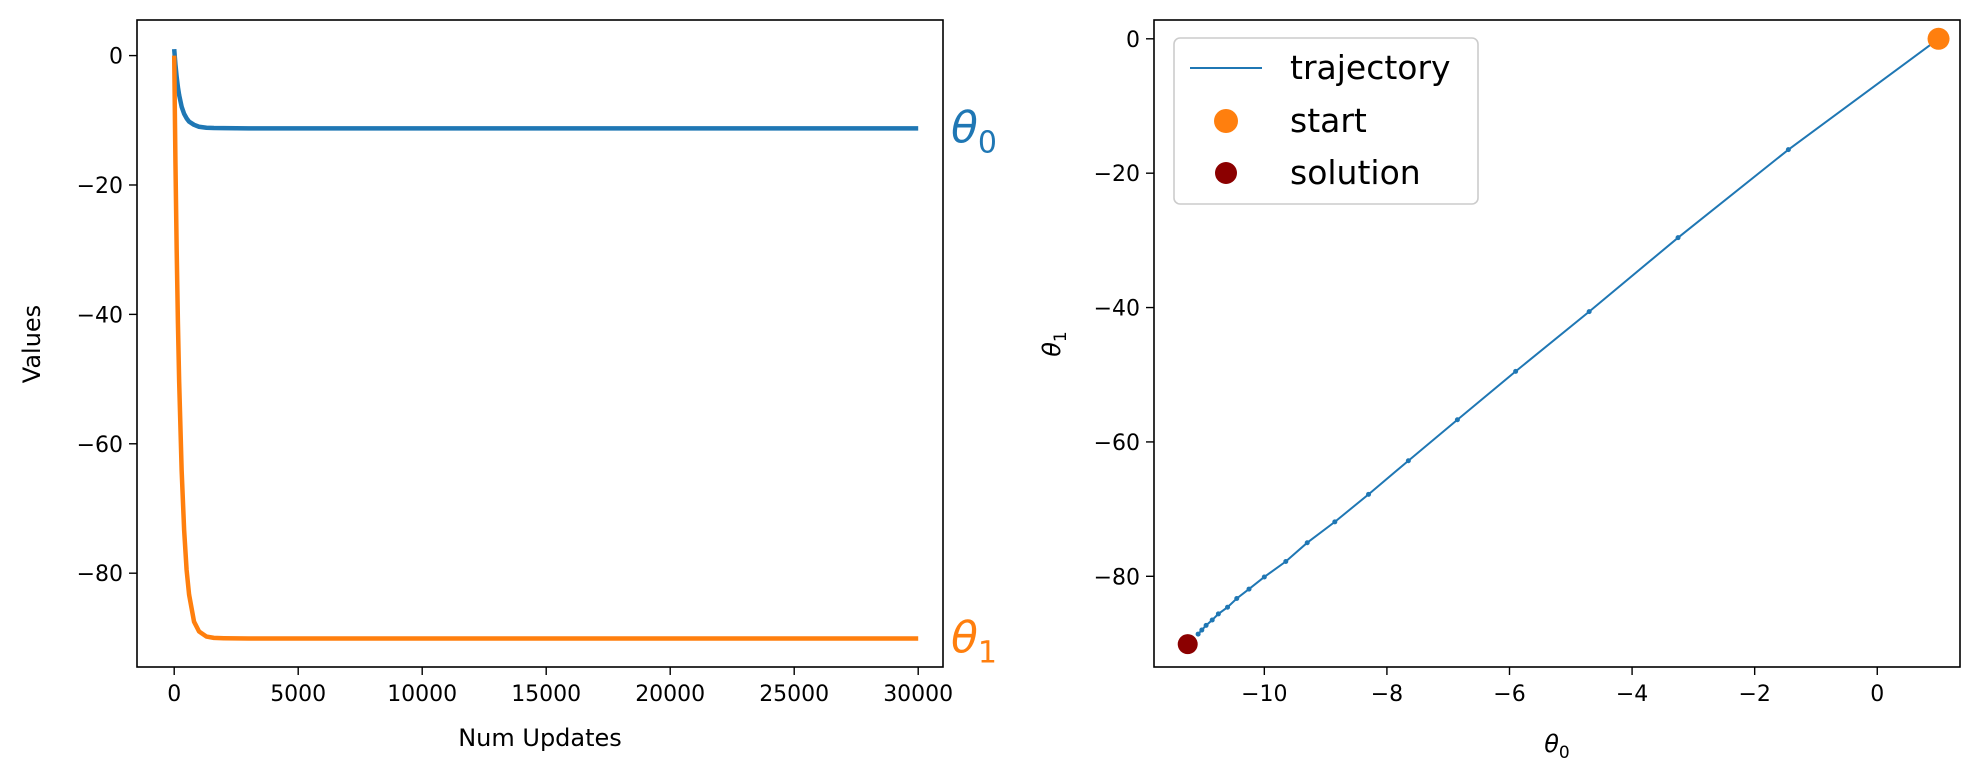 This screenshot has height=776, width=1980. Describe the element at coordinates (32, 344) in the screenshot. I see `left-y-axis-label: Values` at that location.